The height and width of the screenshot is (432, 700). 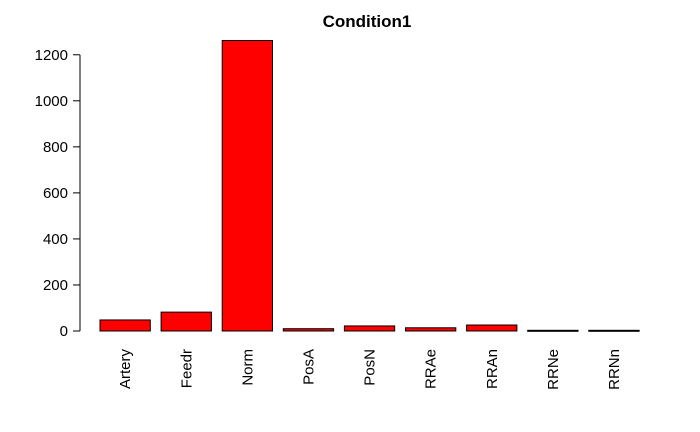 What do you see at coordinates (64, 331) in the screenshot?
I see `y-tick-label: 0` at bounding box center [64, 331].